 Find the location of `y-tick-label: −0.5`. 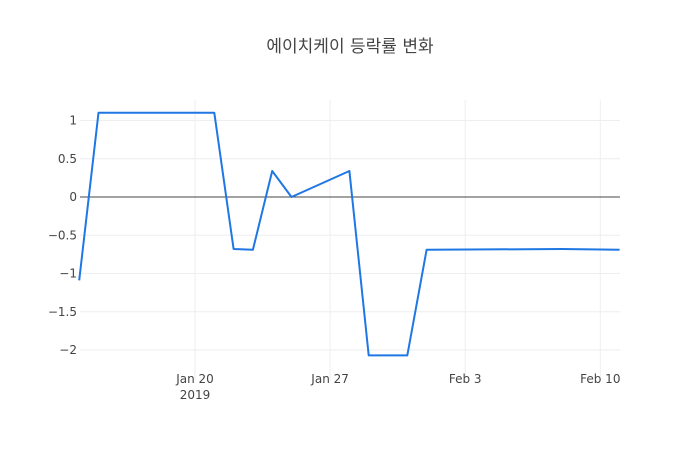

y-tick-label: −0.5 is located at coordinates (62, 235).